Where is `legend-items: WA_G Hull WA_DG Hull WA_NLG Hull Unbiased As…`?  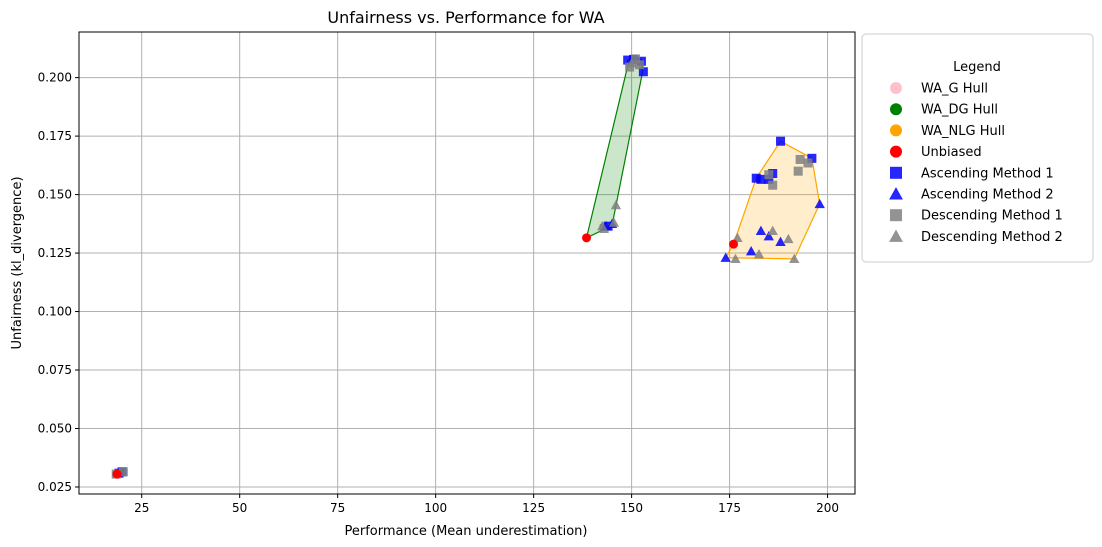
legend-items: WA_G Hull WA_DG Hull WA_NLG Hull Unbiased As… is located at coordinates (976, 163).